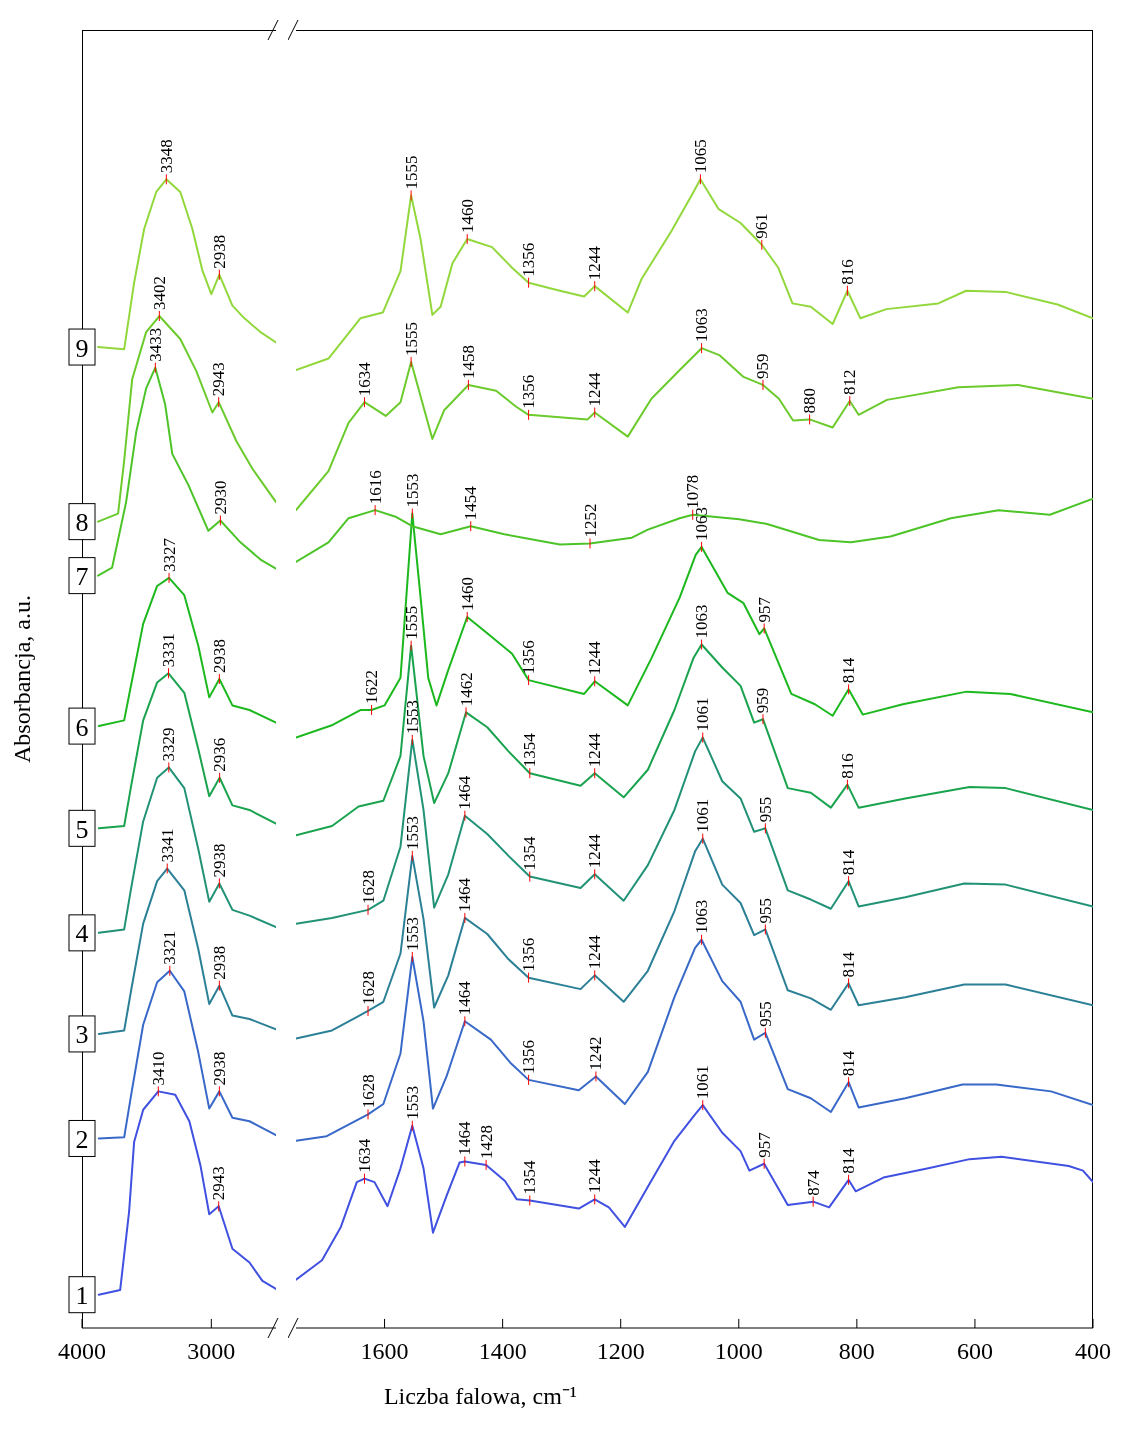 This screenshot has height=1430, width=1125. What do you see at coordinates (471, 503) in the screenshot?
I see `annotation: 1454` at bounding box center [471, 503].